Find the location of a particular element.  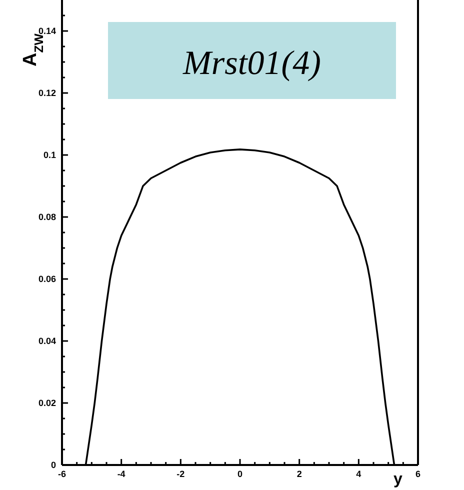

y-tick-label: 0.02 is located at coordinates (47, 403).